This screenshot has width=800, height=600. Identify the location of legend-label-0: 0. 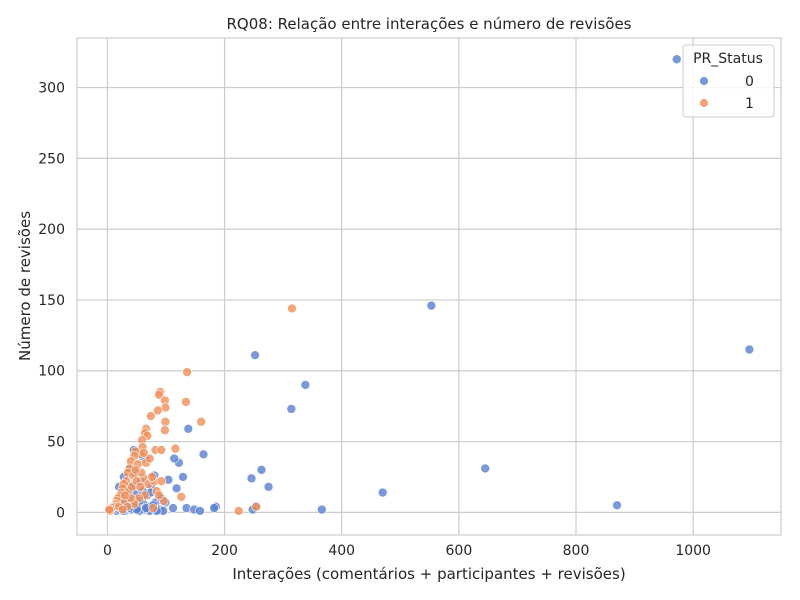
(749, 82).